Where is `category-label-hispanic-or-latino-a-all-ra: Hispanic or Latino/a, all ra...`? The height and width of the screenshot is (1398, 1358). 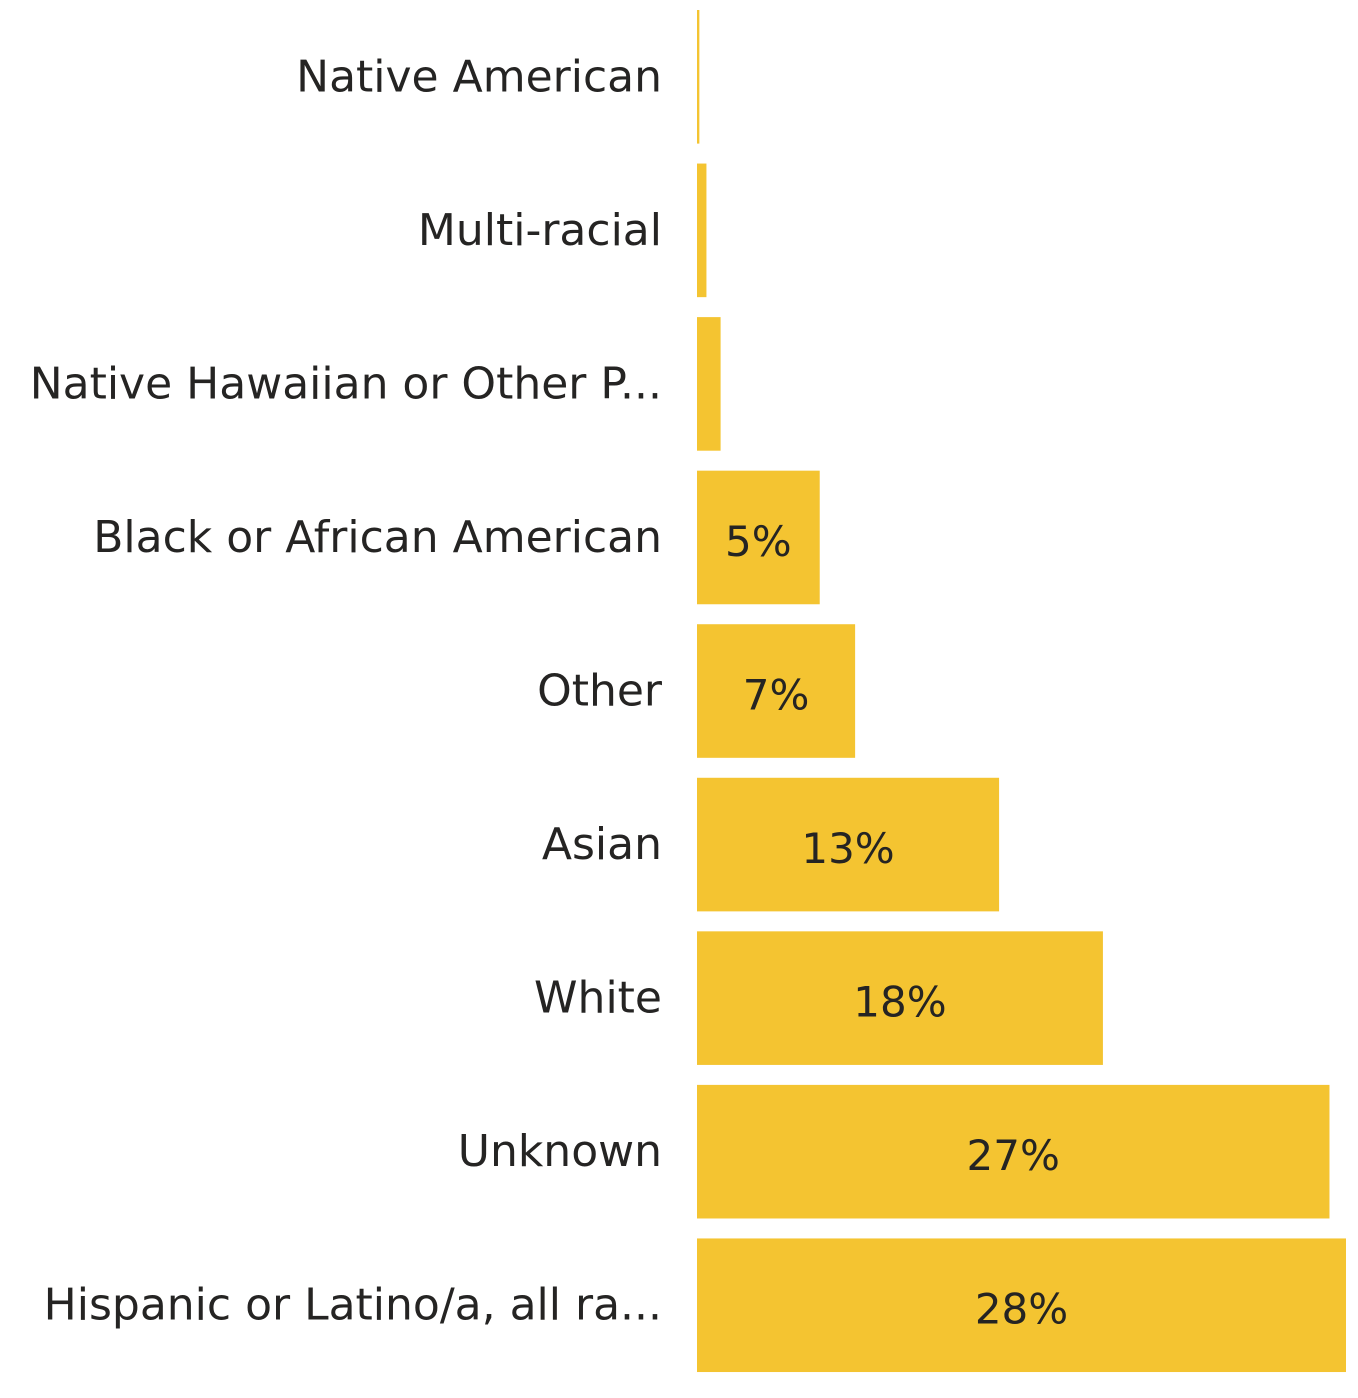
category-label-hispanic-or-latino-a-all-ra: Hispanic or Latino/a, all ra... is located at coordinates (353, 1305).